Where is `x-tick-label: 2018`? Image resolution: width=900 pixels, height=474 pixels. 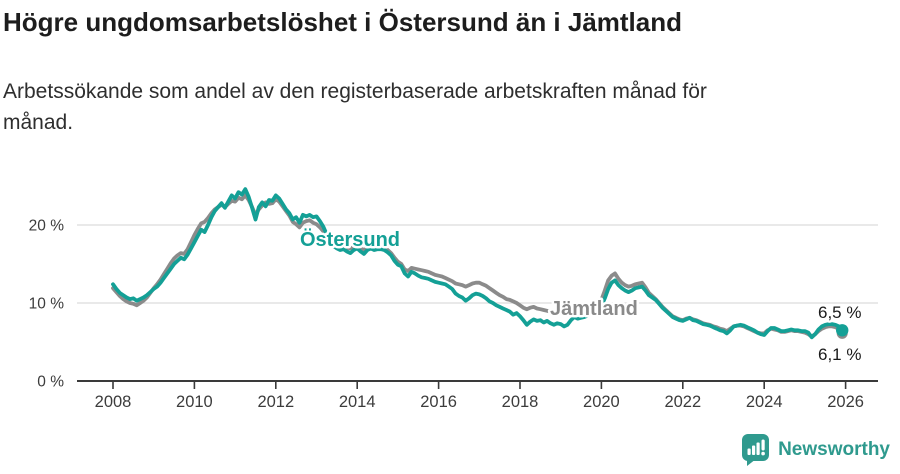 x-tick-label: 2018 is located at coordinates (520, 402).